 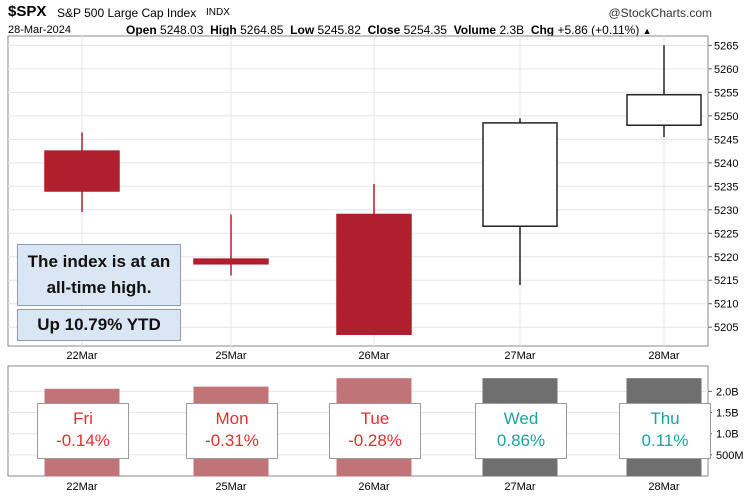 What do you see at coordinates (542, 30) in the screenshot?
I see `chg-label: Chg` at bounding box center [542, 30].